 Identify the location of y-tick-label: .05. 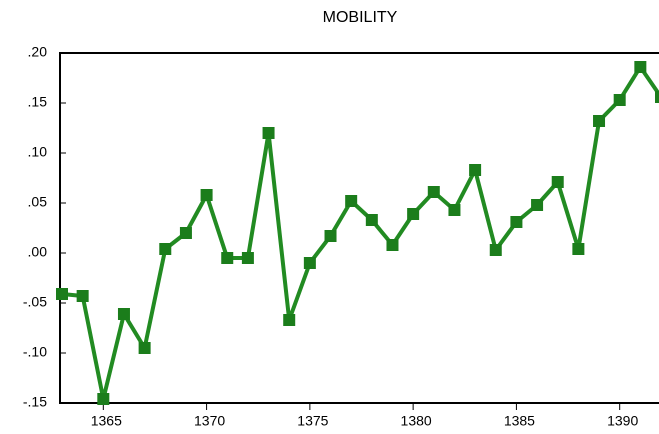
(38, 202).